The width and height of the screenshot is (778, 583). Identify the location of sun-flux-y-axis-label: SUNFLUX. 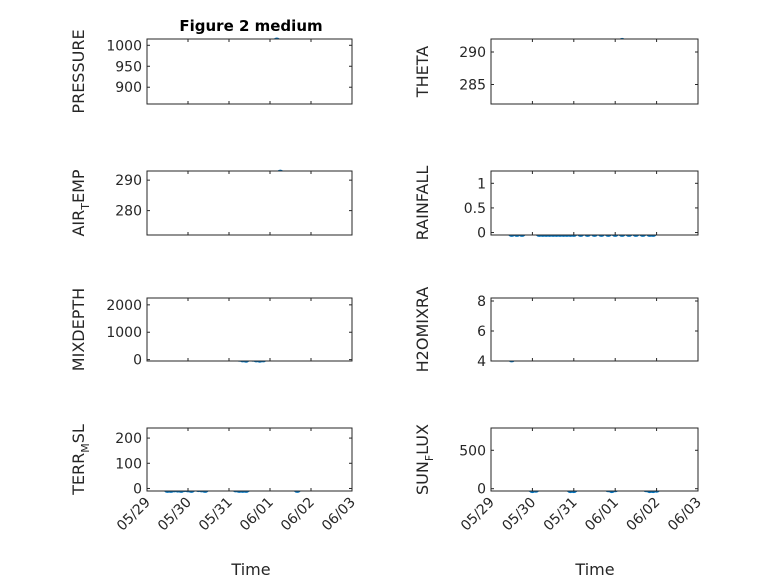
(424, 459).